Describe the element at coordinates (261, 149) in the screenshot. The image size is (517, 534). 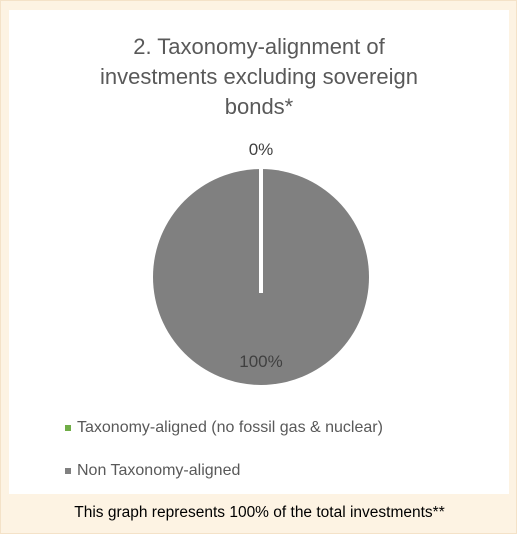
I see `data-label-taxonomy-aligned: 0%` at that location.